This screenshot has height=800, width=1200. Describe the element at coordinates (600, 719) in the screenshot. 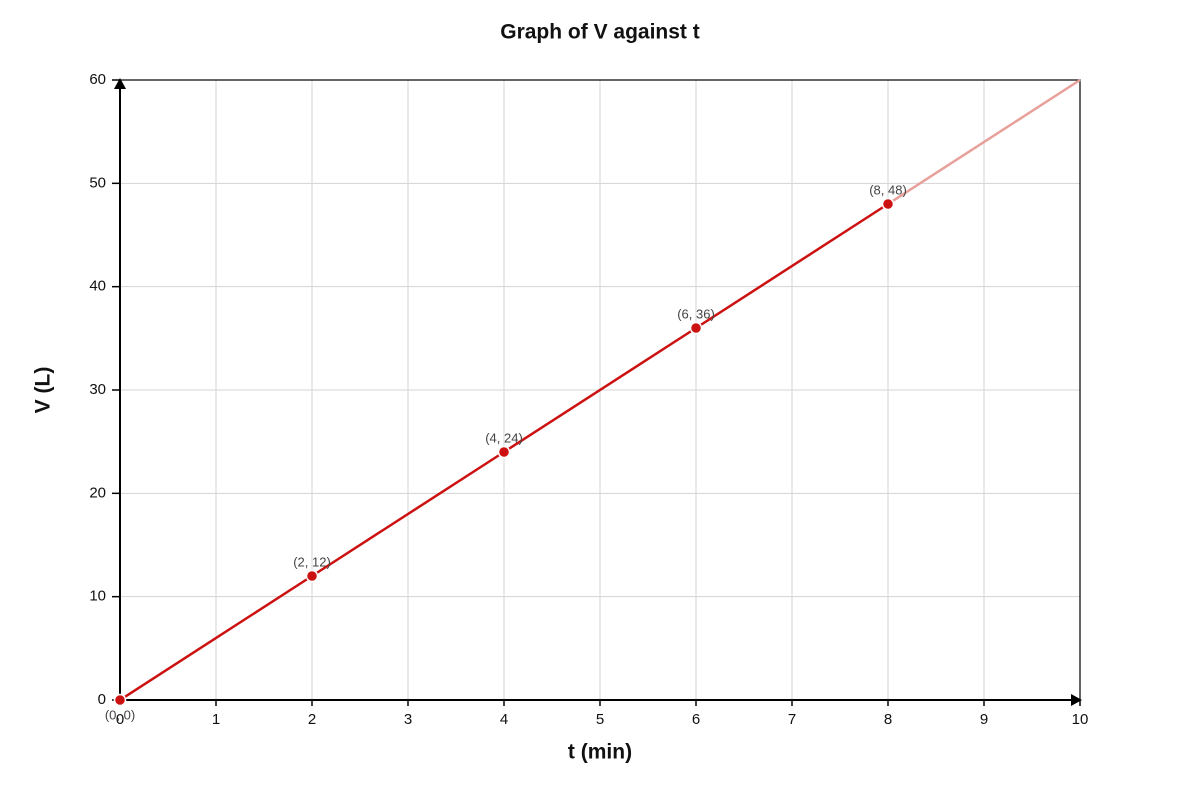

I see `x-tick-label: 5` at that location.